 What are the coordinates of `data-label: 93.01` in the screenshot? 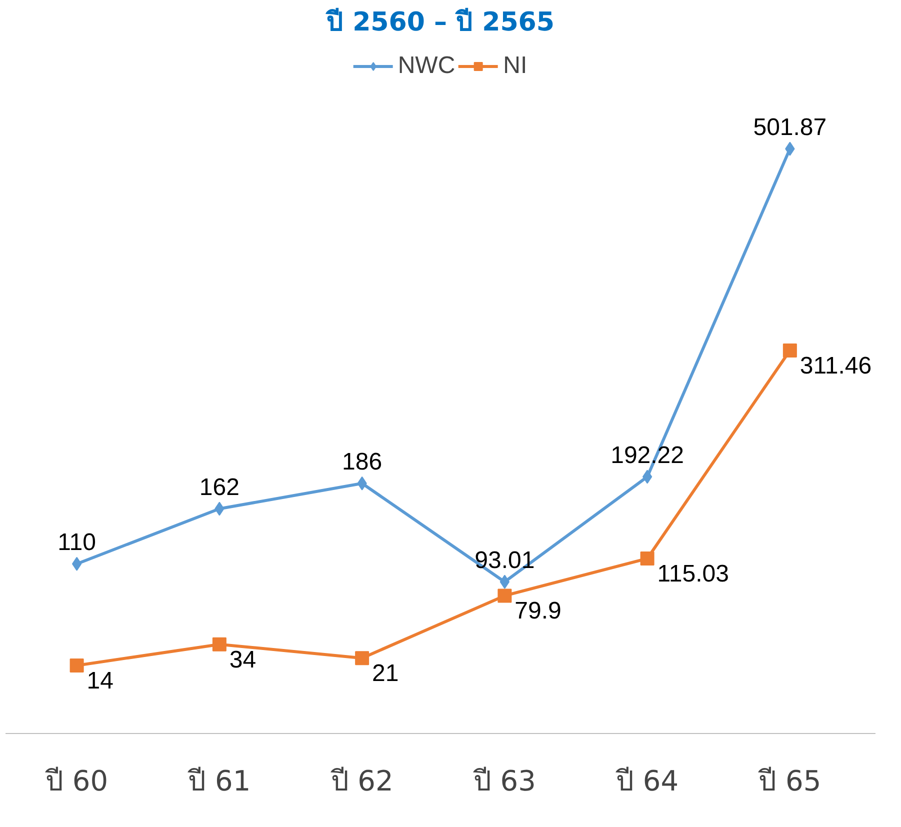 It's located at (504, 560).